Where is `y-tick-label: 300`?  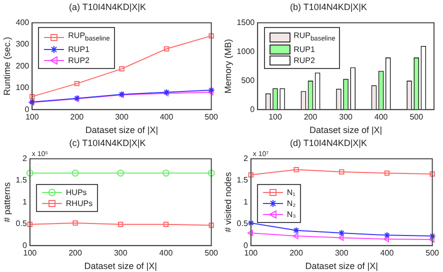
y-tick-label: 300 is located at coordinates (23, 44).